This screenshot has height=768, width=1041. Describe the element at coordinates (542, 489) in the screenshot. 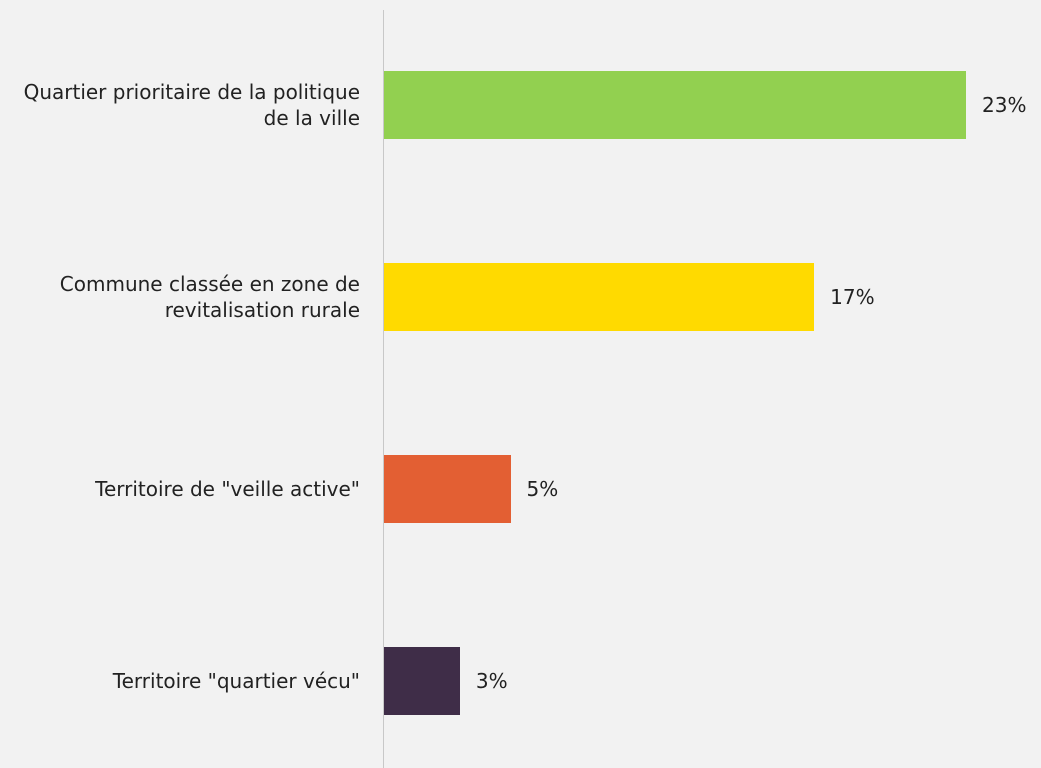

I see `value-label: 5%` at that location.